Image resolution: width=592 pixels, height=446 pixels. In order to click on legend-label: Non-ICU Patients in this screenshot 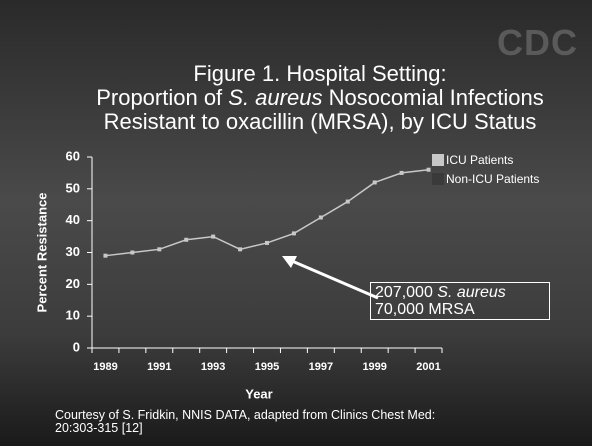, I will do `click(492, 179)`.